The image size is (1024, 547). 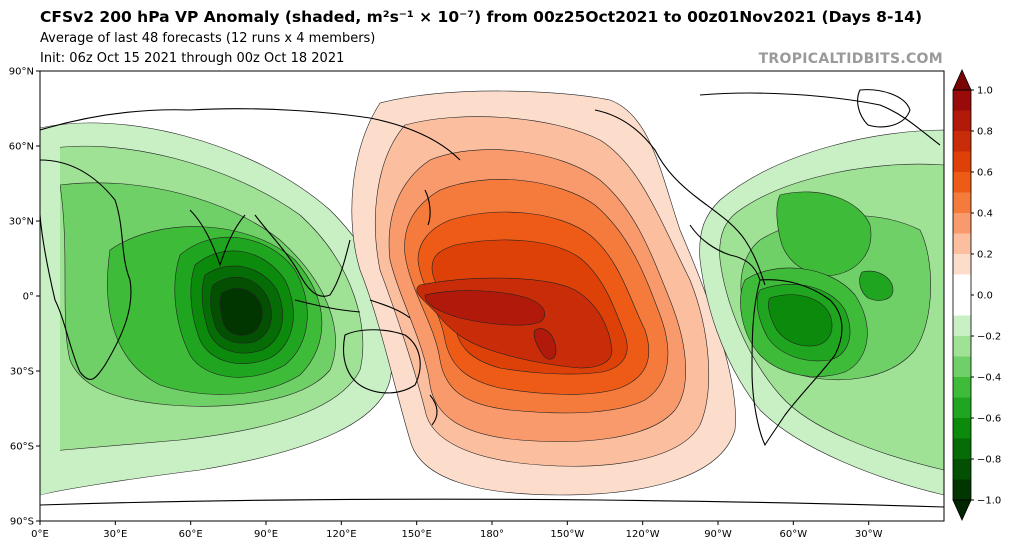 What do you see at coordinates (341, 534) in the screenshot?
I see `lon-tick-label: 120°E` at bounding box center [341, 534].